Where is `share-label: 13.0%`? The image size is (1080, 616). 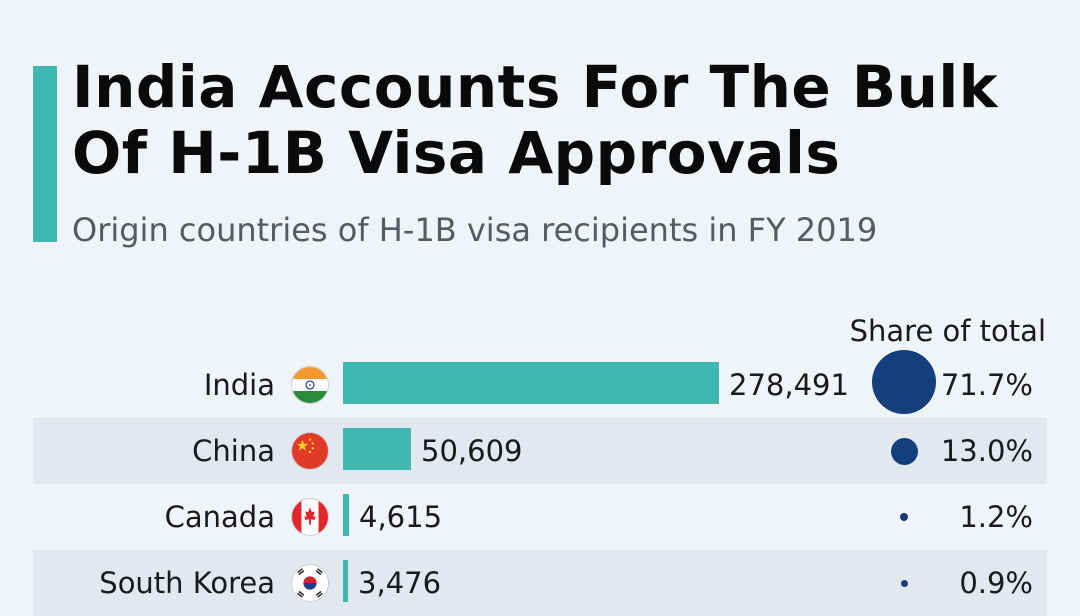 share-label: 13.0% is located at coordinates (986, 451).